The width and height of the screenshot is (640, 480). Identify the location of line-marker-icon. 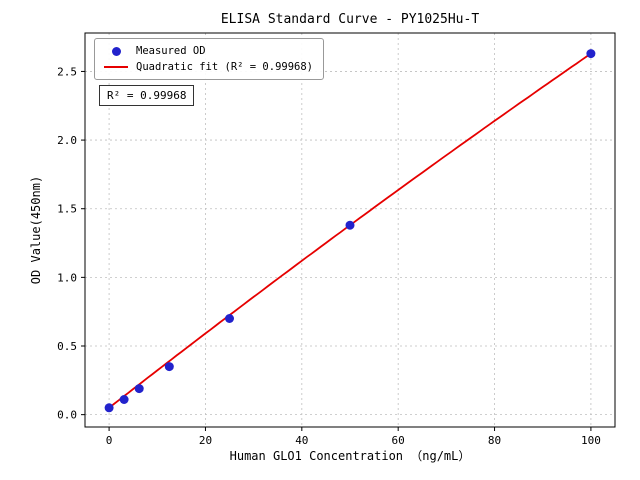
(116, 67).